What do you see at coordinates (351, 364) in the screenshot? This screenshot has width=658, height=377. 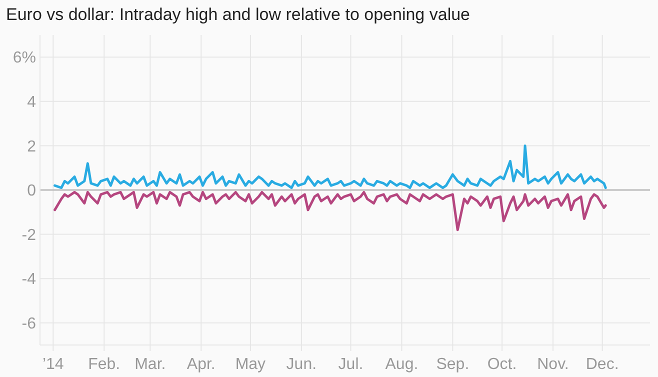 I see `x-tick-label: Jul.` at bounding box center [351, 364].